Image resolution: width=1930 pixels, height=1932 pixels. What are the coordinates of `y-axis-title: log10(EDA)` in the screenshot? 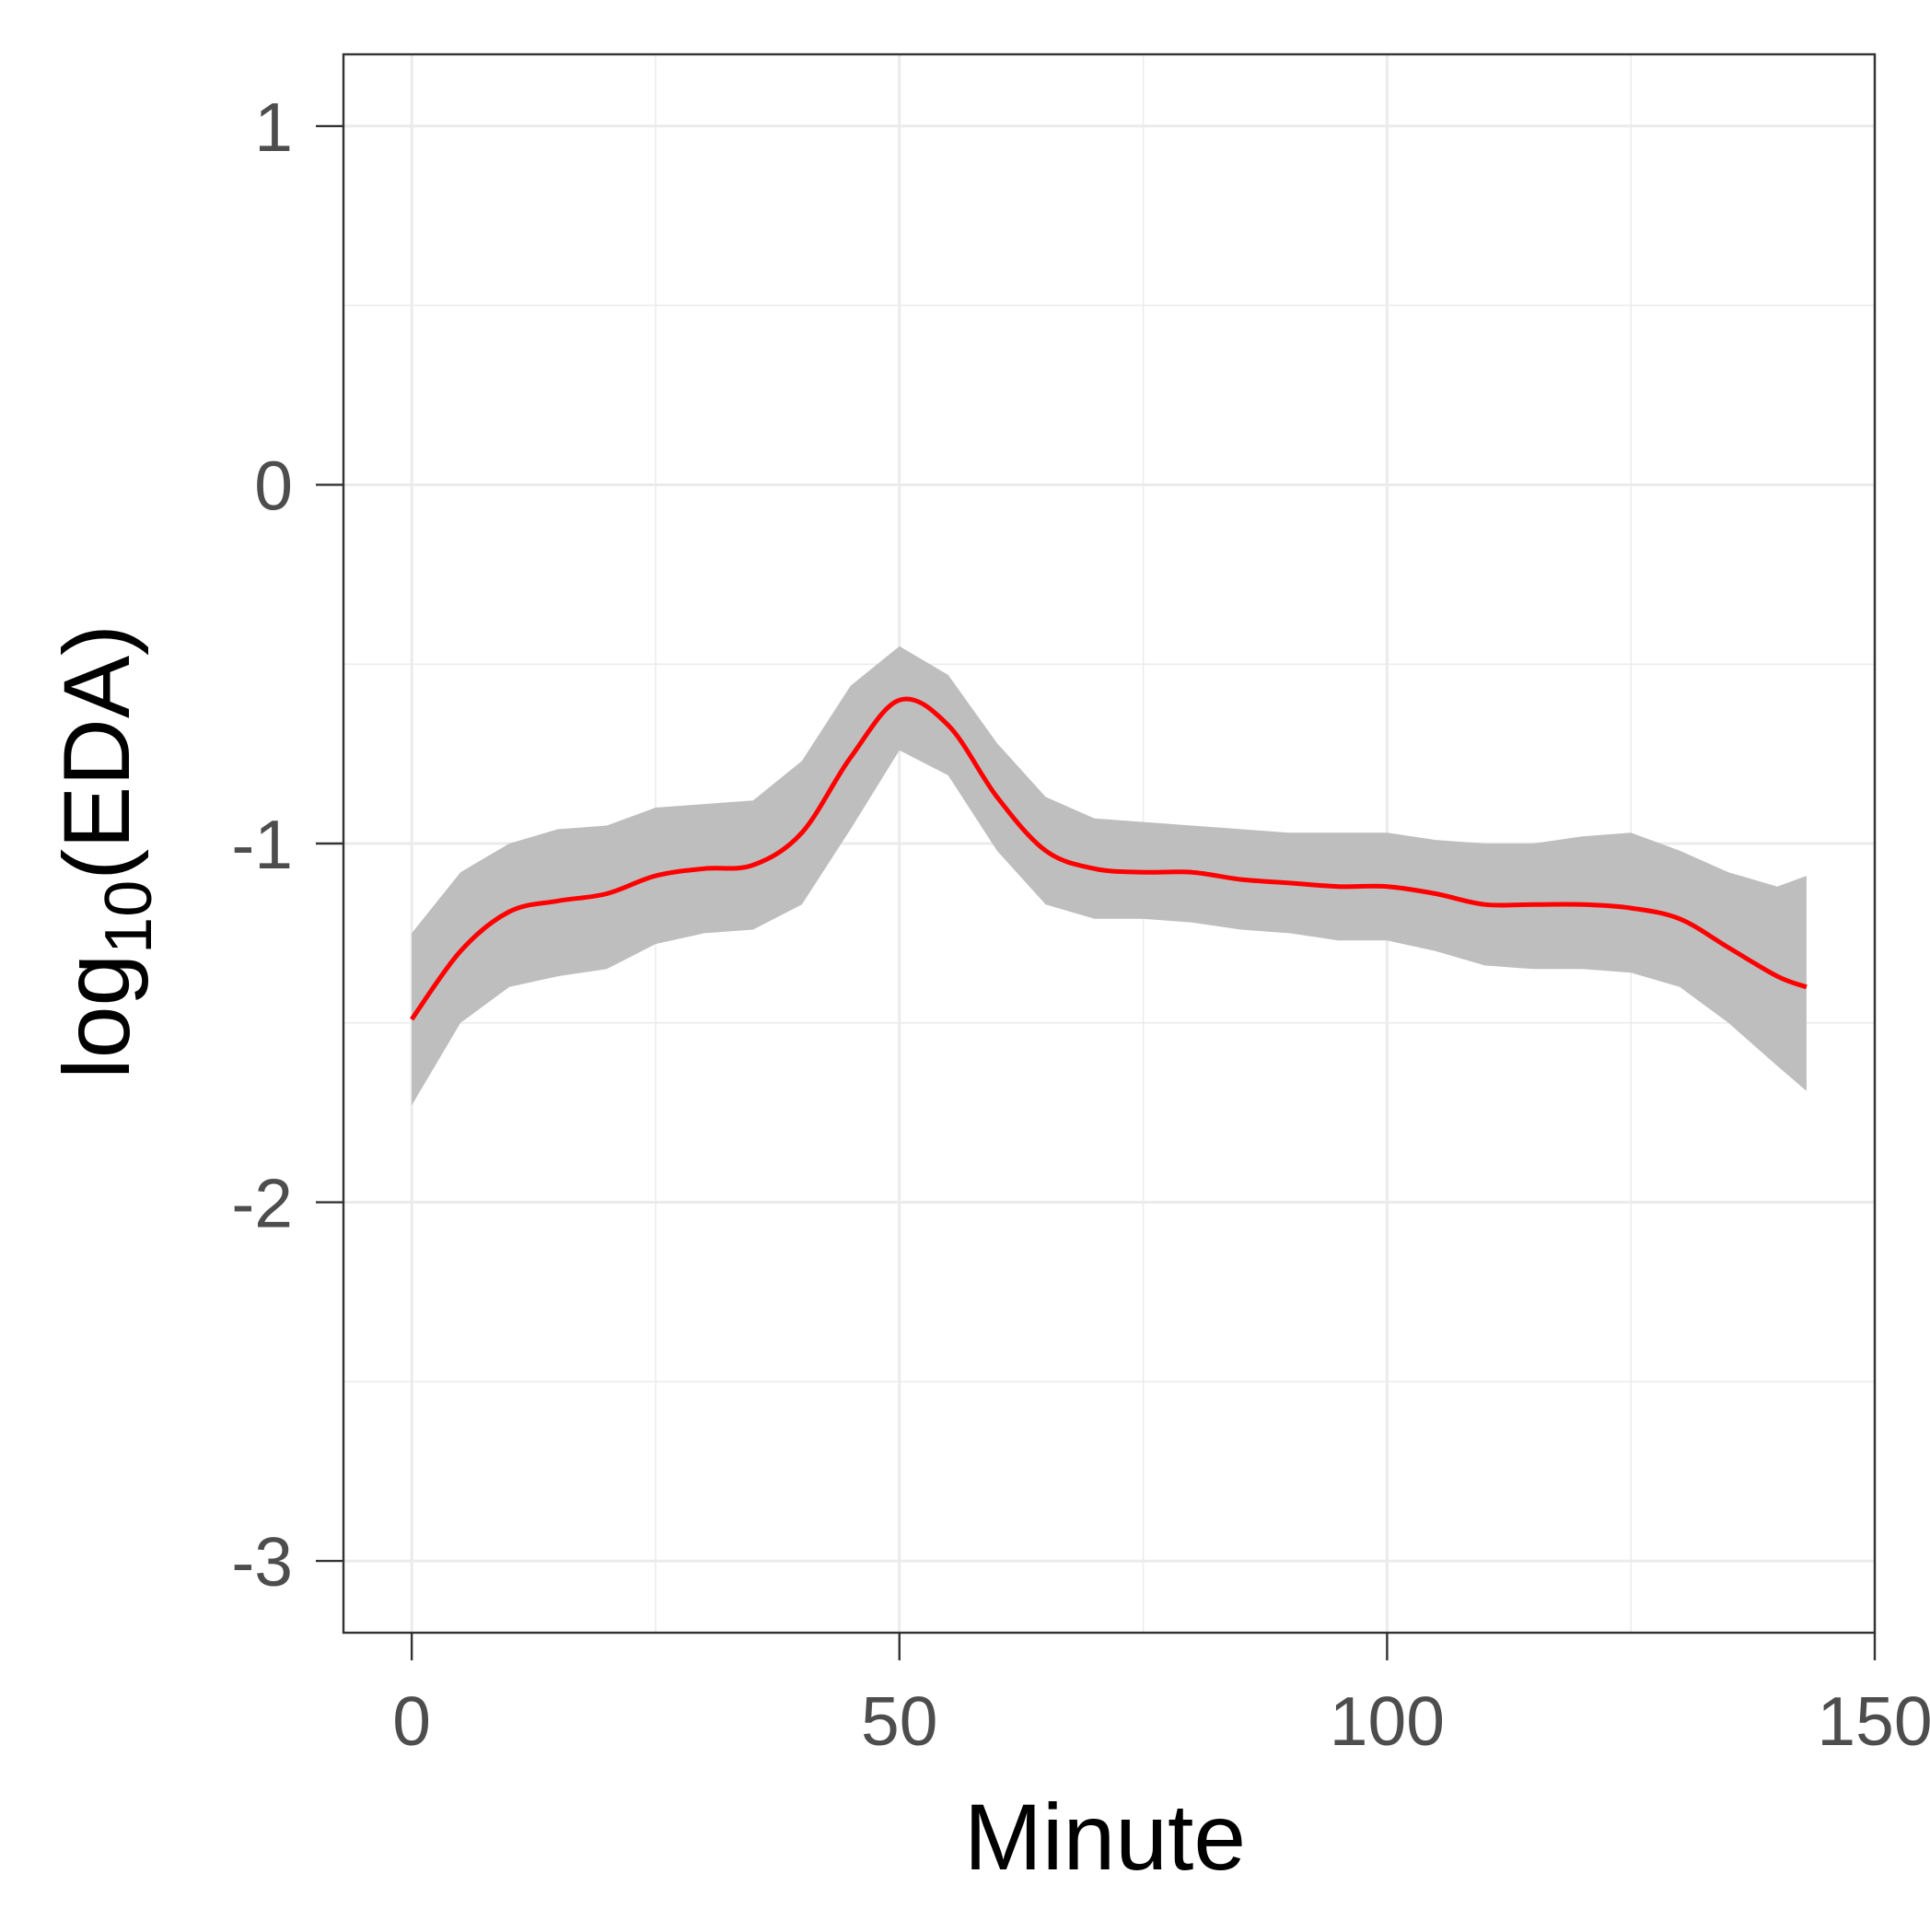 It's located at (105, 851).